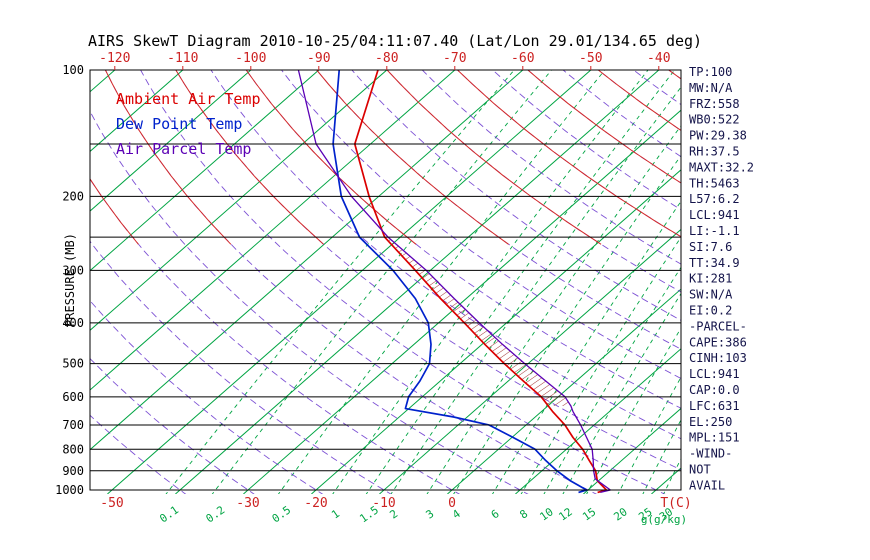 The width and height of the screenshot is (870, 560). I want to click on pressure-tick-label: 1000, so click(69, 490).